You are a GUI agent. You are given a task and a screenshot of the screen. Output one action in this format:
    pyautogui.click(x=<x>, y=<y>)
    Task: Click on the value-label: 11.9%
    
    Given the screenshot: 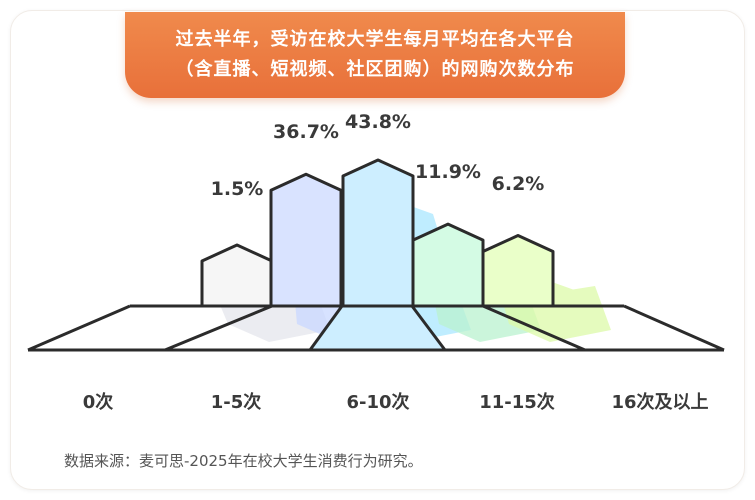 What is the action you would take?
    pyautogui.click(x=448, y=172)
    